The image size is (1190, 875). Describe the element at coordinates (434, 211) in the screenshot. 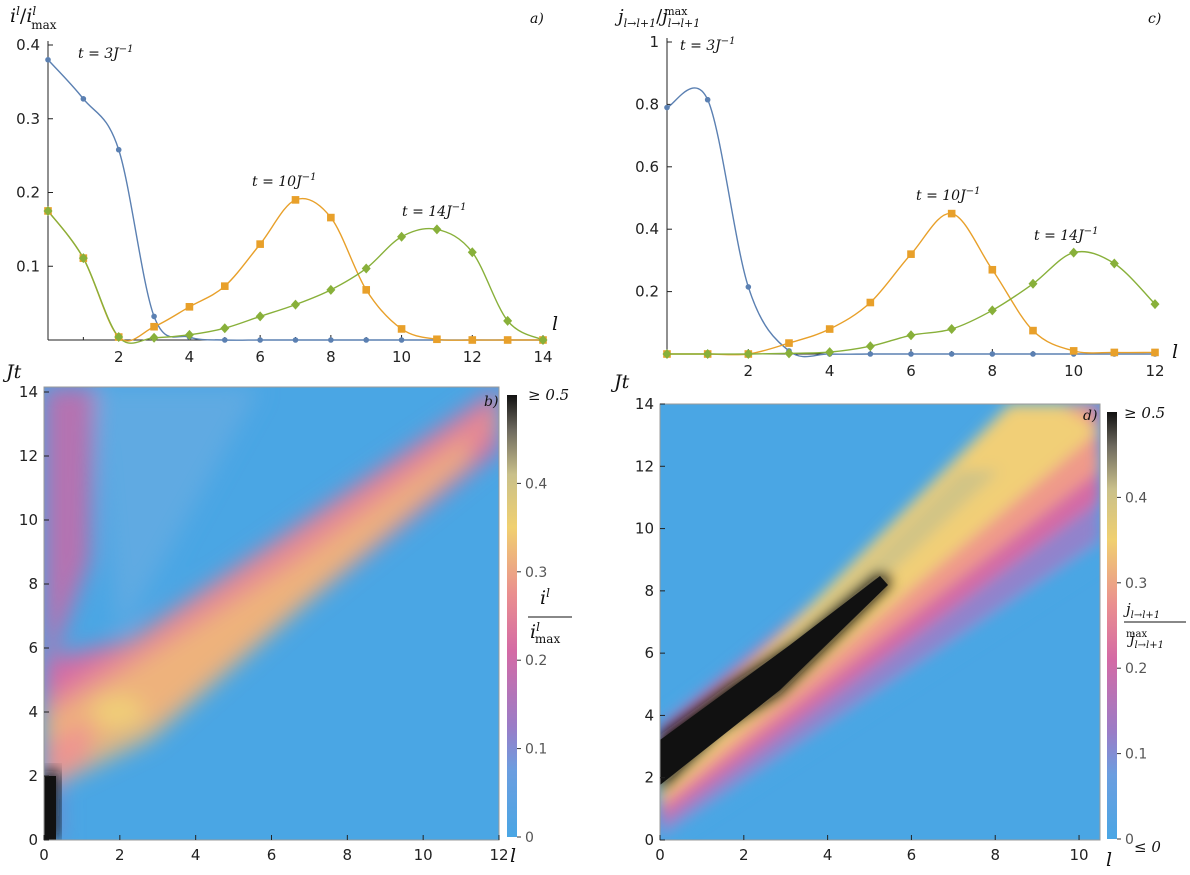

I see `panel-a-annot-t14: t = 14J−1` at that location.